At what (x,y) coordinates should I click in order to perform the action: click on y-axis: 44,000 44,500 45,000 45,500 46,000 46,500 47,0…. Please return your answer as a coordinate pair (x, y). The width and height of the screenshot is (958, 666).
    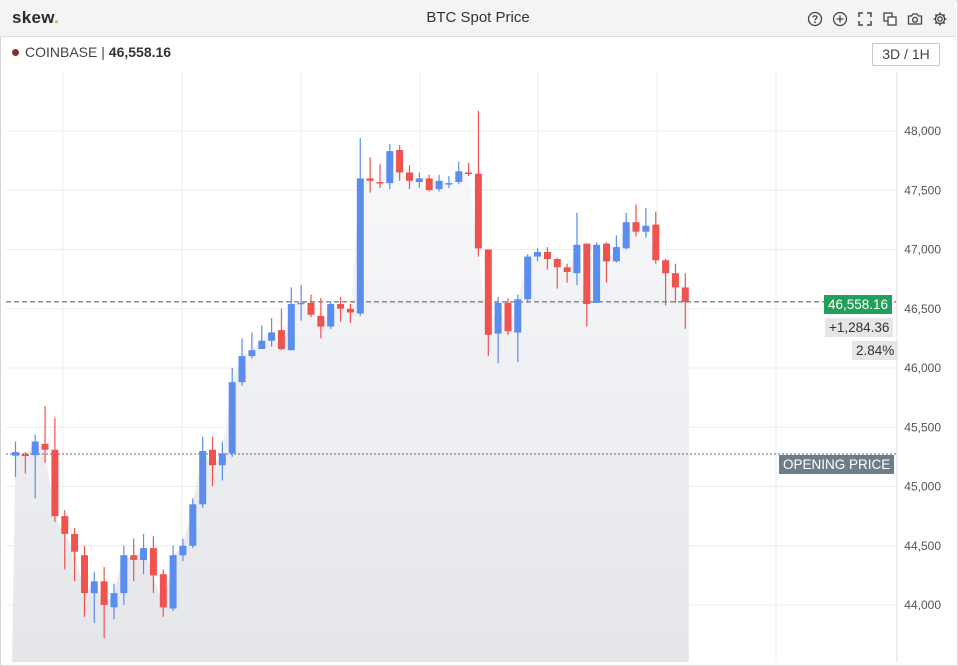
    Looking at the image, I should click on (922, 368).